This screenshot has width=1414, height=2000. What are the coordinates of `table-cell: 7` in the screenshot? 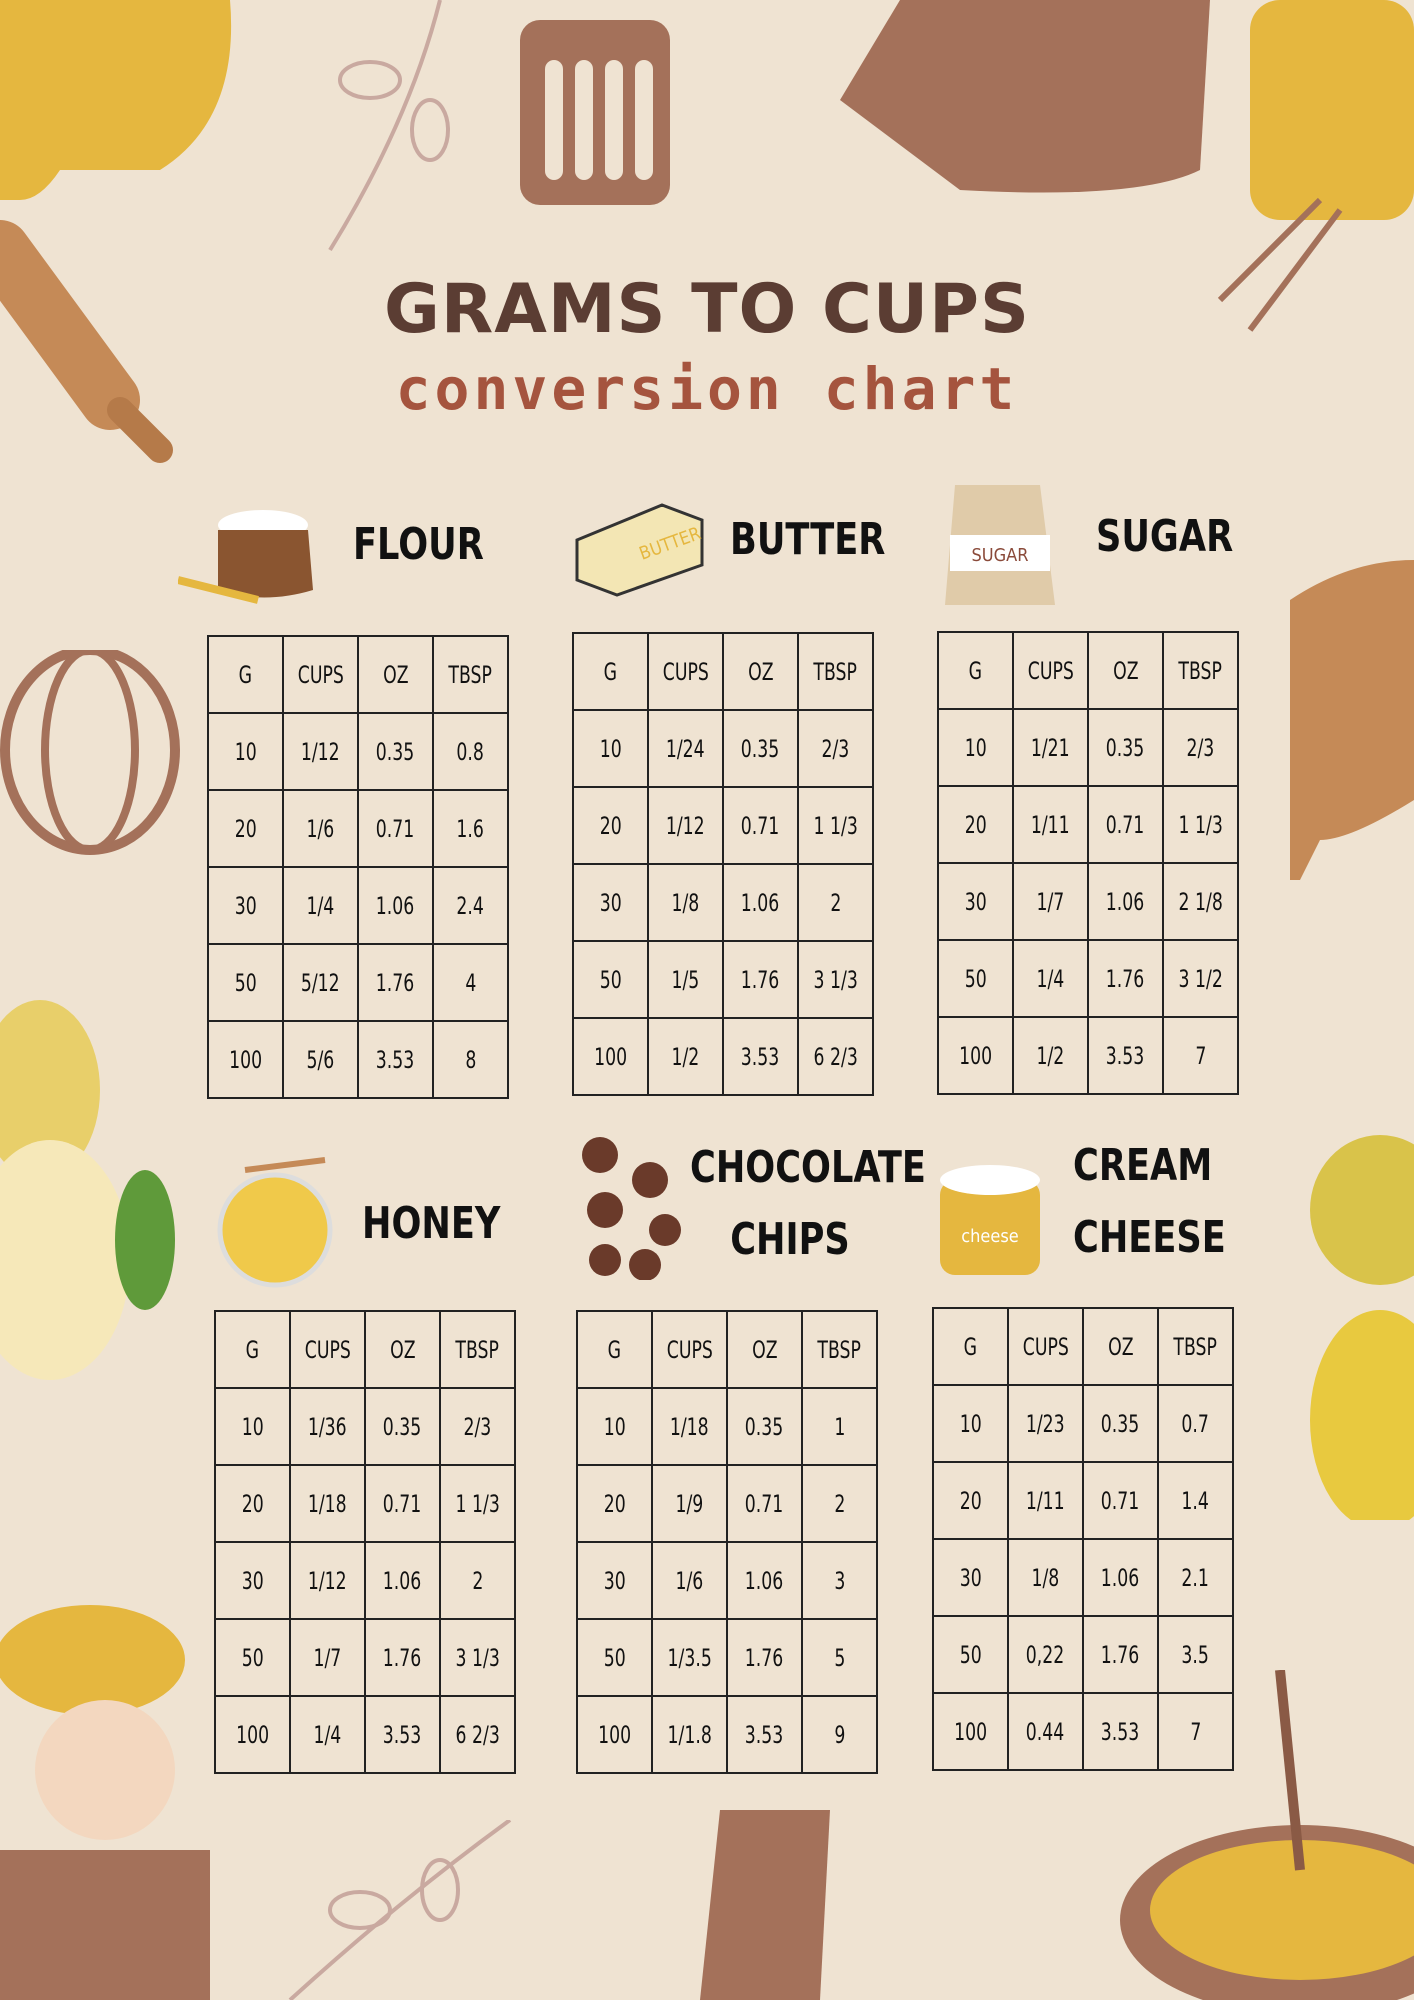 It's located at (1195, 1731).